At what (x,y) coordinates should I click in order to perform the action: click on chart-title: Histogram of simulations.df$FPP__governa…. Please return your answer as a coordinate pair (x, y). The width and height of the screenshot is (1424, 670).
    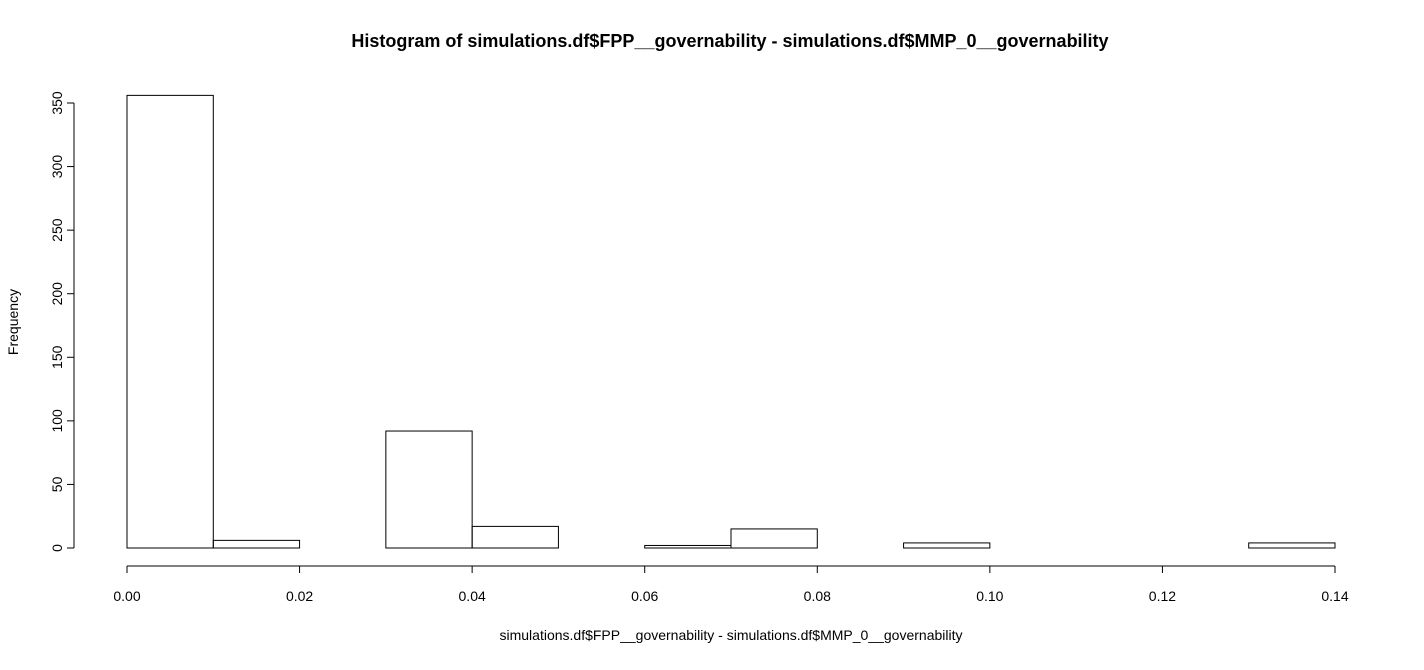
    Looking at the image, I should click on (729, 41).